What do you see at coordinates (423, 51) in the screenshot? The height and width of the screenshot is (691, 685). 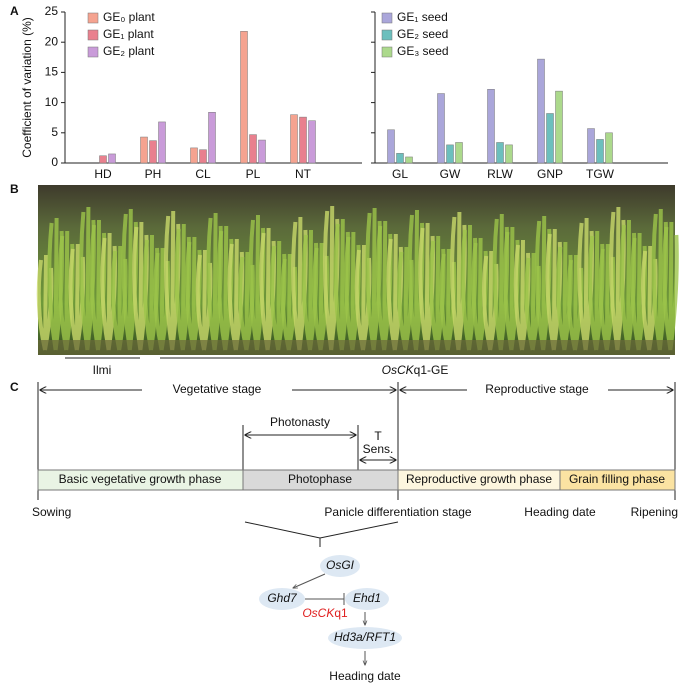 I see `legend-label: GE₃ seed` at bounding box center [423, 51].